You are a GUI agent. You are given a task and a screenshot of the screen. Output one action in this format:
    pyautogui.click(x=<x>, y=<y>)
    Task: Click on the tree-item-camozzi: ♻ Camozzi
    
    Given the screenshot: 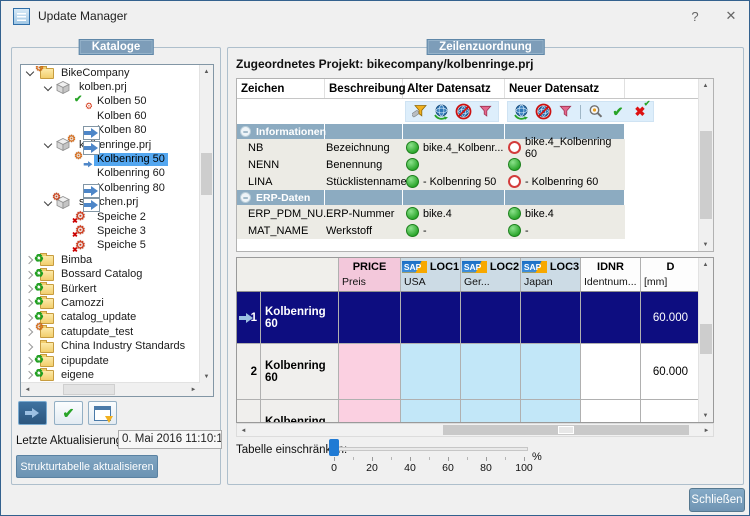 What is the action you would take?
    pyautogui.click(x=110, y=303)
    